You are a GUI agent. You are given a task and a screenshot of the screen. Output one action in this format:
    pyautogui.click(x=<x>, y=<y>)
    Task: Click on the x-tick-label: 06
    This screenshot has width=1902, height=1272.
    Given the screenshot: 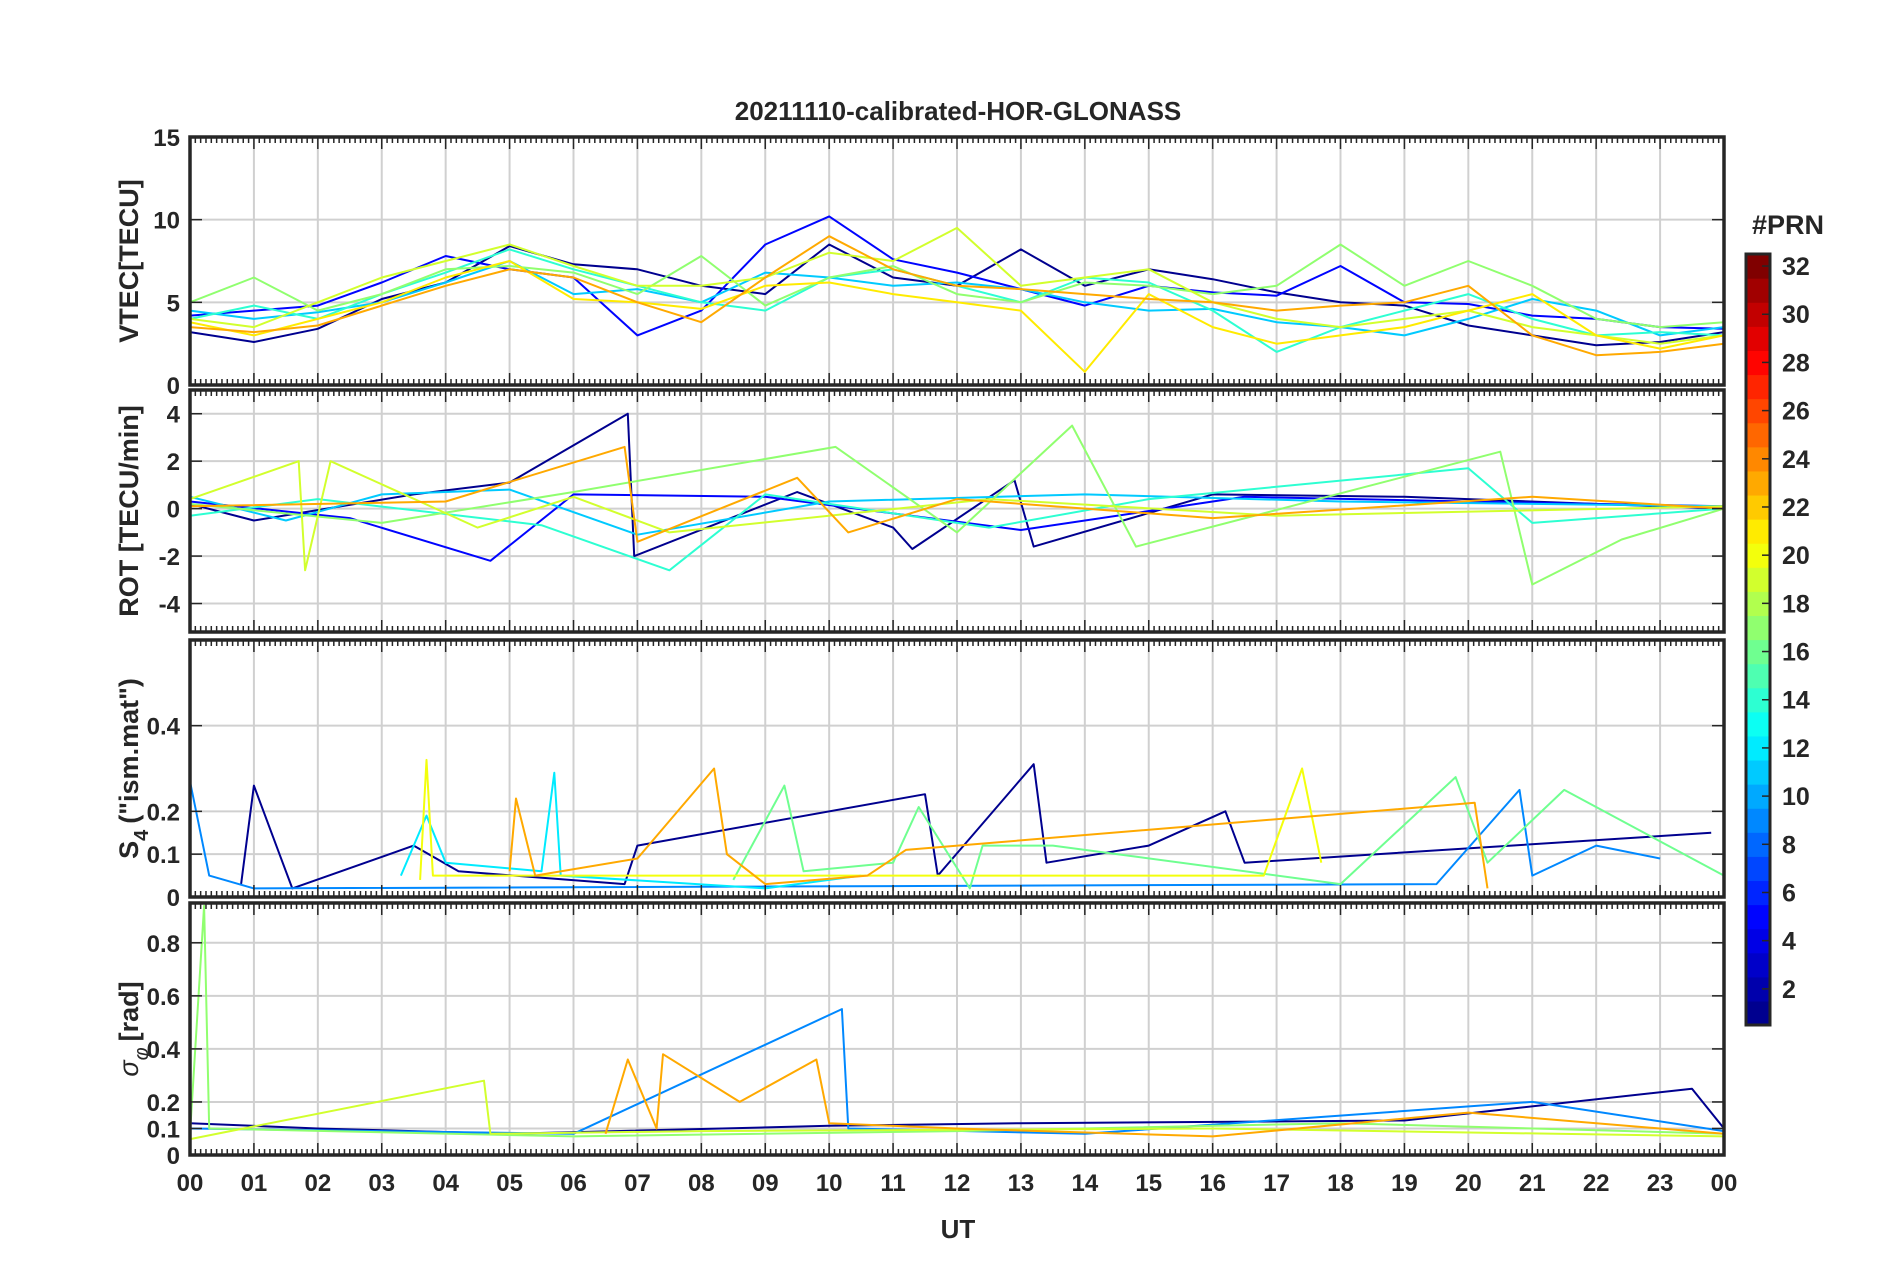 What is the action you would take?
    pyautogui.click(x=573, y=1183)
    